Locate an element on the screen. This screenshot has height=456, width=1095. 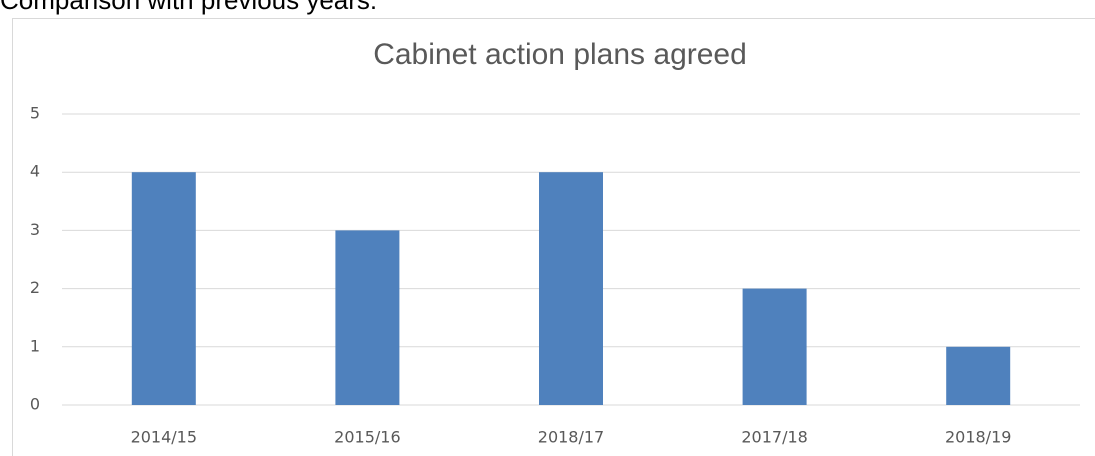
y-tick-label: 2 is located at coordinates (35, 287).